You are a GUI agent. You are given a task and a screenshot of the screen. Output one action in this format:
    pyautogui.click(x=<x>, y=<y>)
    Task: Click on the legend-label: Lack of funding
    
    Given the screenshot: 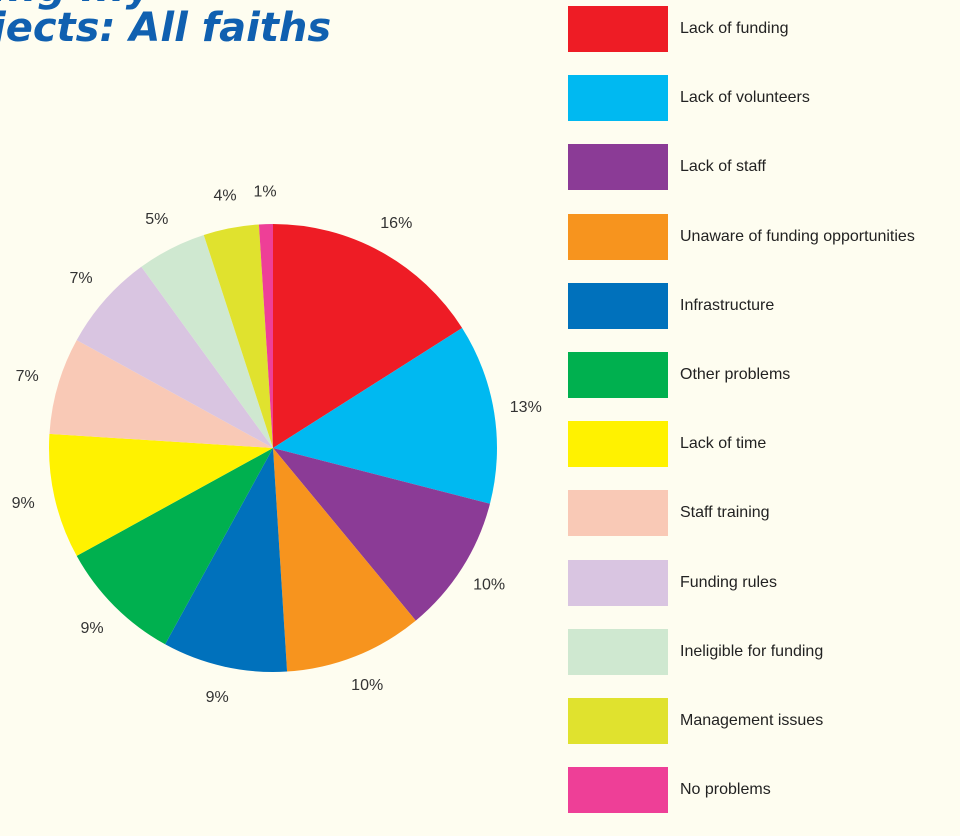 What is the action you would take?
    pyautogui.click(x=734, y=28)
    